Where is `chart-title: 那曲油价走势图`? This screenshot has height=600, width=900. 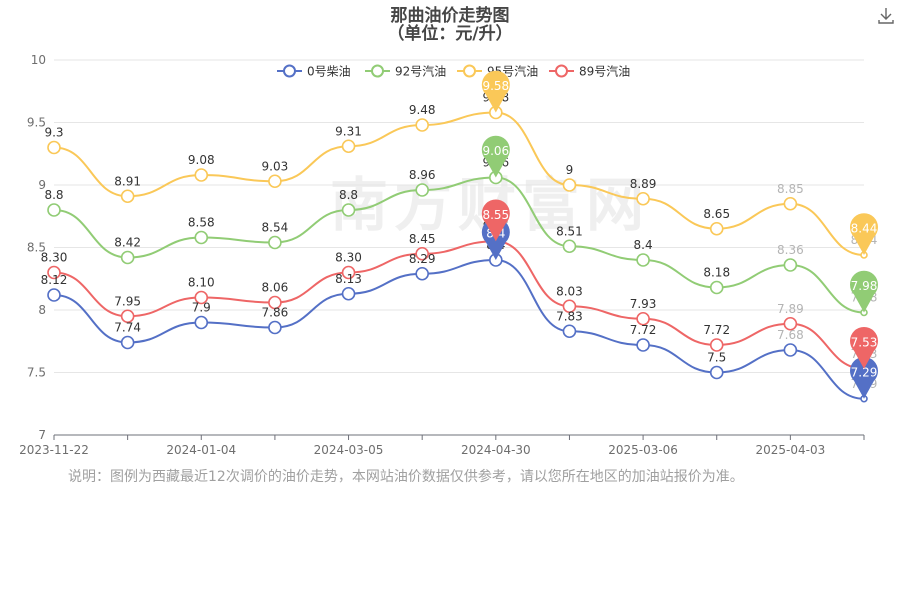
chart-title: 那曲油价走势图 is located at coordinates (450, 15).